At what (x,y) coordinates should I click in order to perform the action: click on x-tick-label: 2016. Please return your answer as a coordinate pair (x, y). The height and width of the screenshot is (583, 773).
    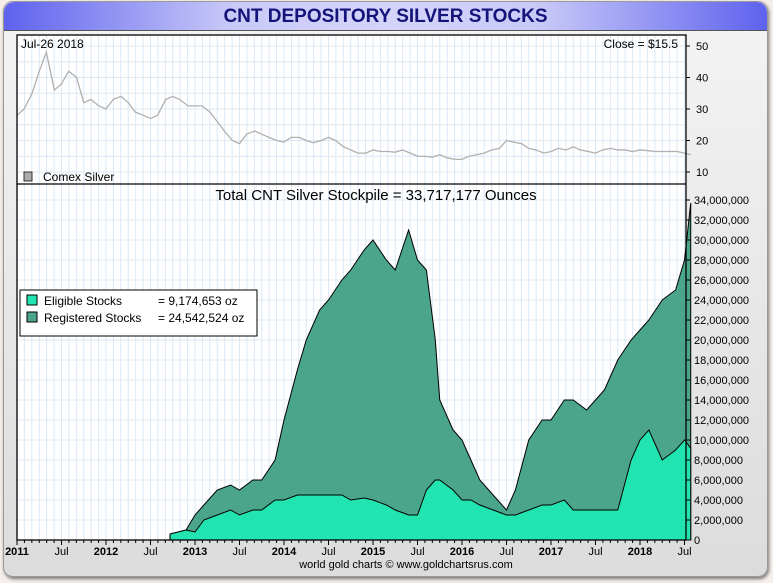
    Looking at the image, I should click on (462, 552).